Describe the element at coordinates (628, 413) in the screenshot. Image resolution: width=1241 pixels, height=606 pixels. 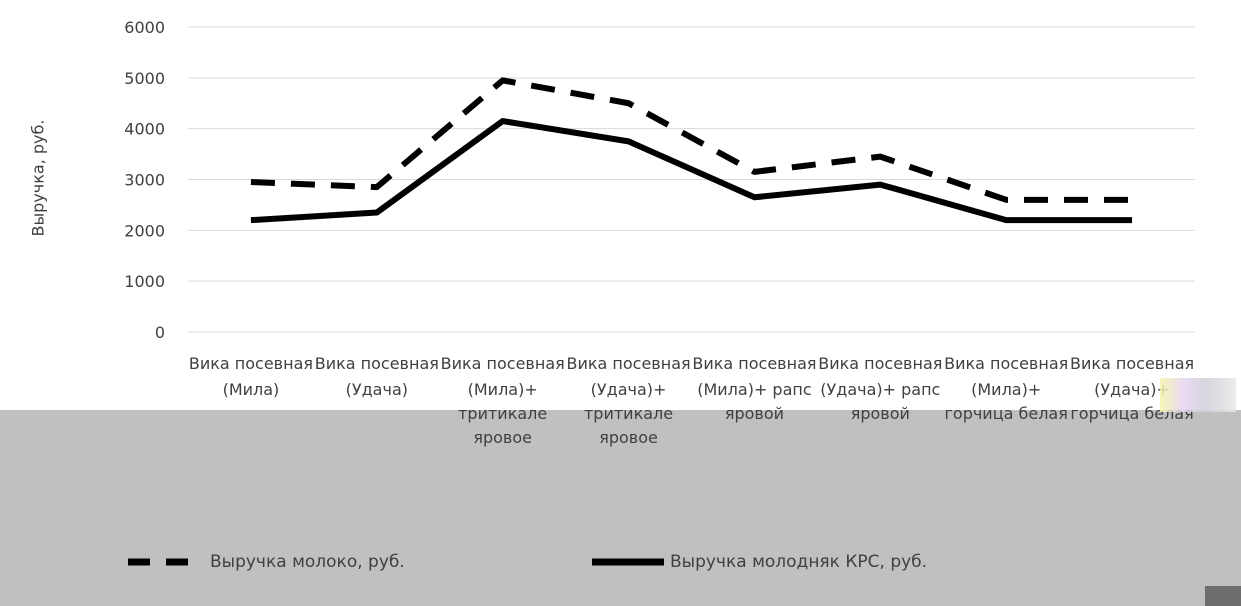
I see `x-category-label-line2: (Удача)+ тритикале яровое` at that location.